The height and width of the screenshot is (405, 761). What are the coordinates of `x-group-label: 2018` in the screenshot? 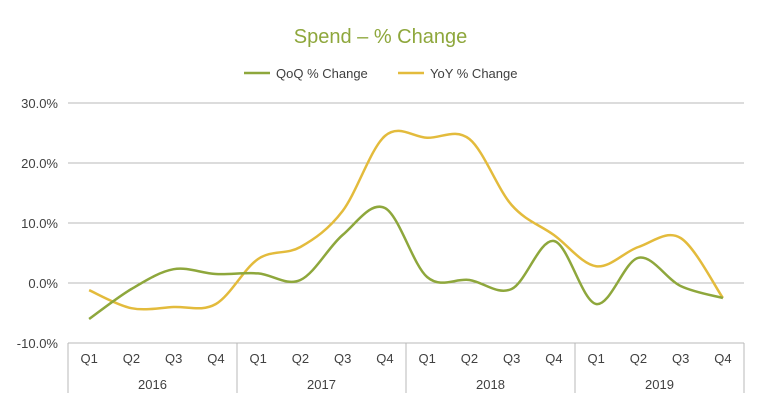 It's located at (490, 384).